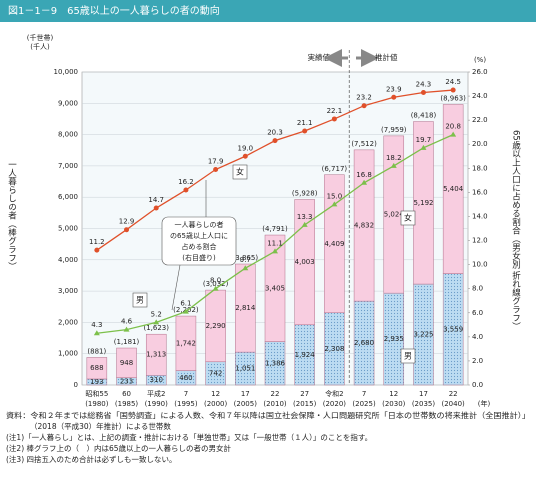  What do you see at coordinates (275, 133) in the screenshot?
I see `line-value-label: 20.3` at bounding box center [275, 133].